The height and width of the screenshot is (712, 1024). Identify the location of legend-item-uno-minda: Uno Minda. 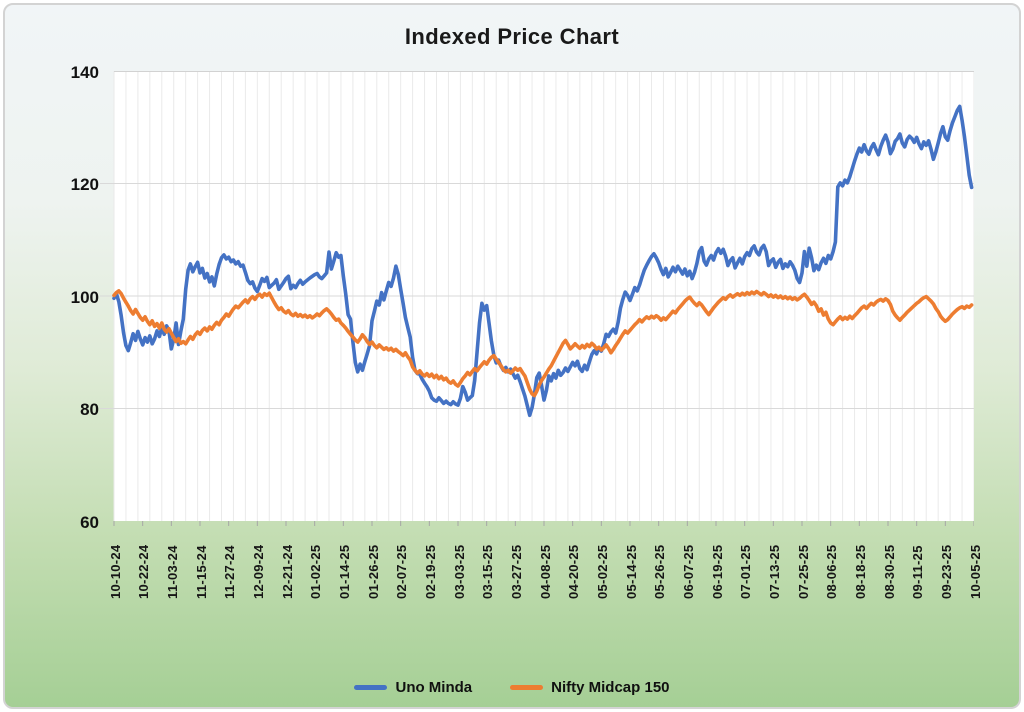
(413, 687).